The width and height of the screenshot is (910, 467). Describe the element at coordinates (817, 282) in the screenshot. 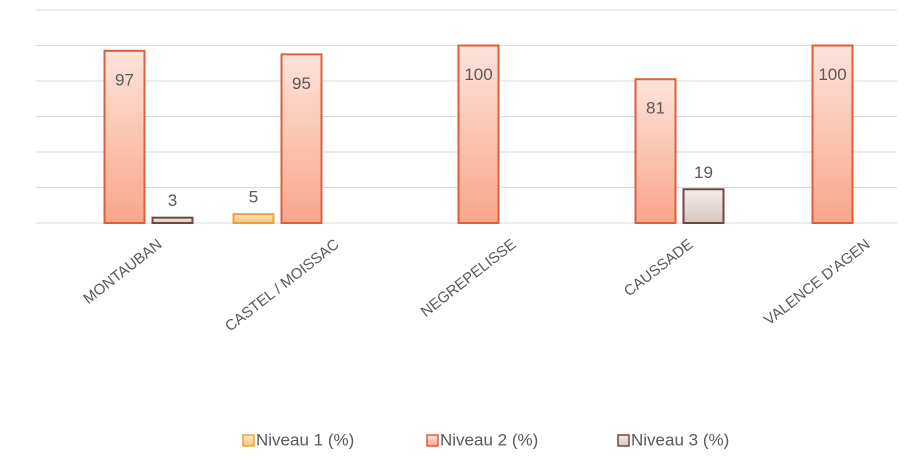

I see `x-tick-label: VALENCE D'AGEN` at that location.